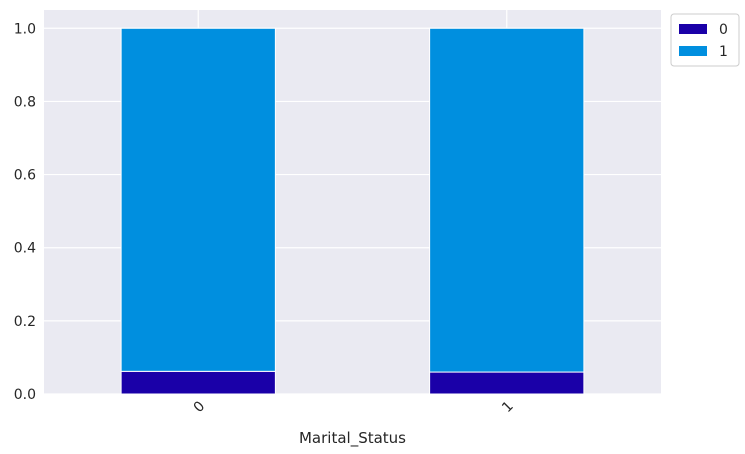  Describe the element at coordinates (25, 102) in the screenshot. I see `y-tick-label: 0.8` at that location.